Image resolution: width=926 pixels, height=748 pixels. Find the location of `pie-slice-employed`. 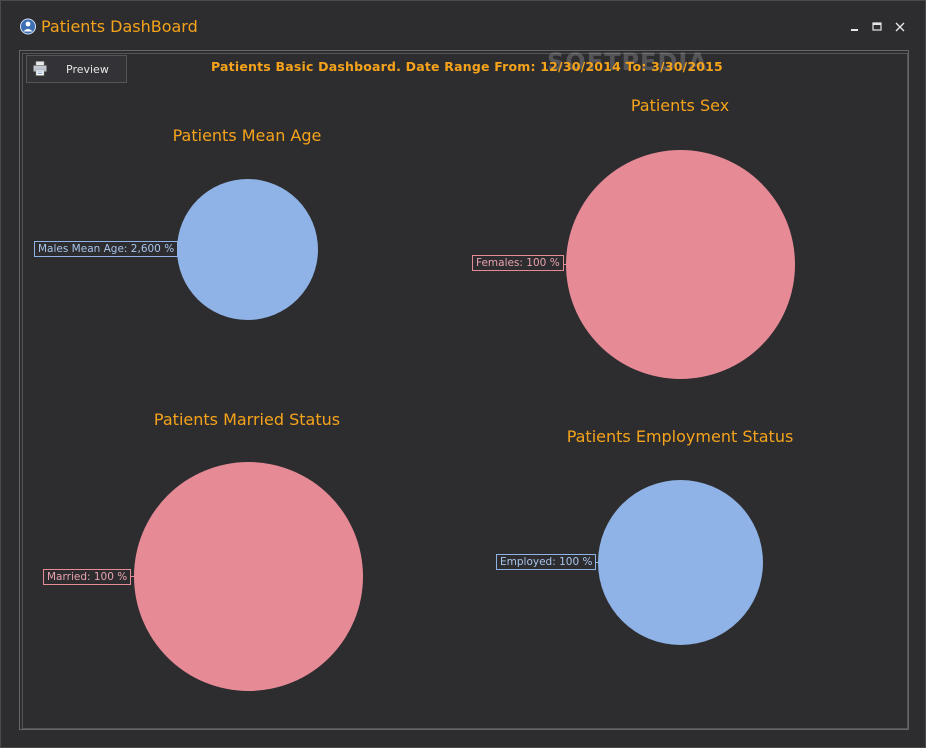

pie-slice-employed is located at coordinates (680, 562).